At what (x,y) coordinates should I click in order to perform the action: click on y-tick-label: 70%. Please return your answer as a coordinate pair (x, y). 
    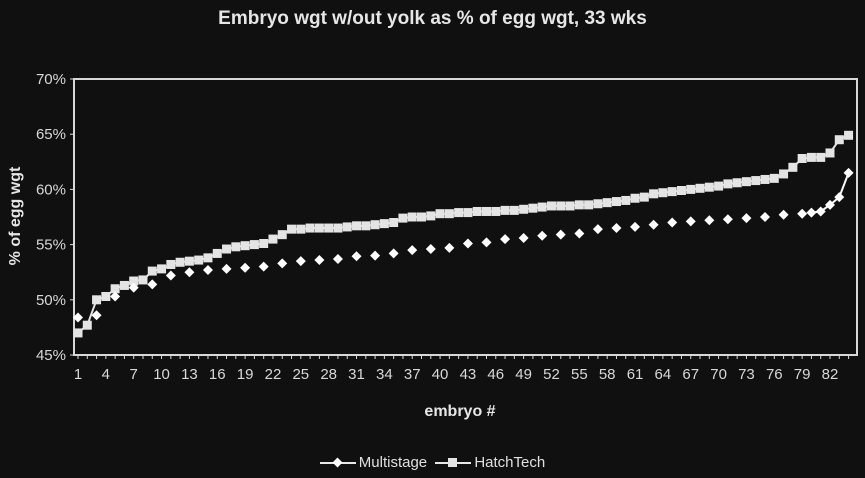
    Looking at the image, I should click on (51, 79).